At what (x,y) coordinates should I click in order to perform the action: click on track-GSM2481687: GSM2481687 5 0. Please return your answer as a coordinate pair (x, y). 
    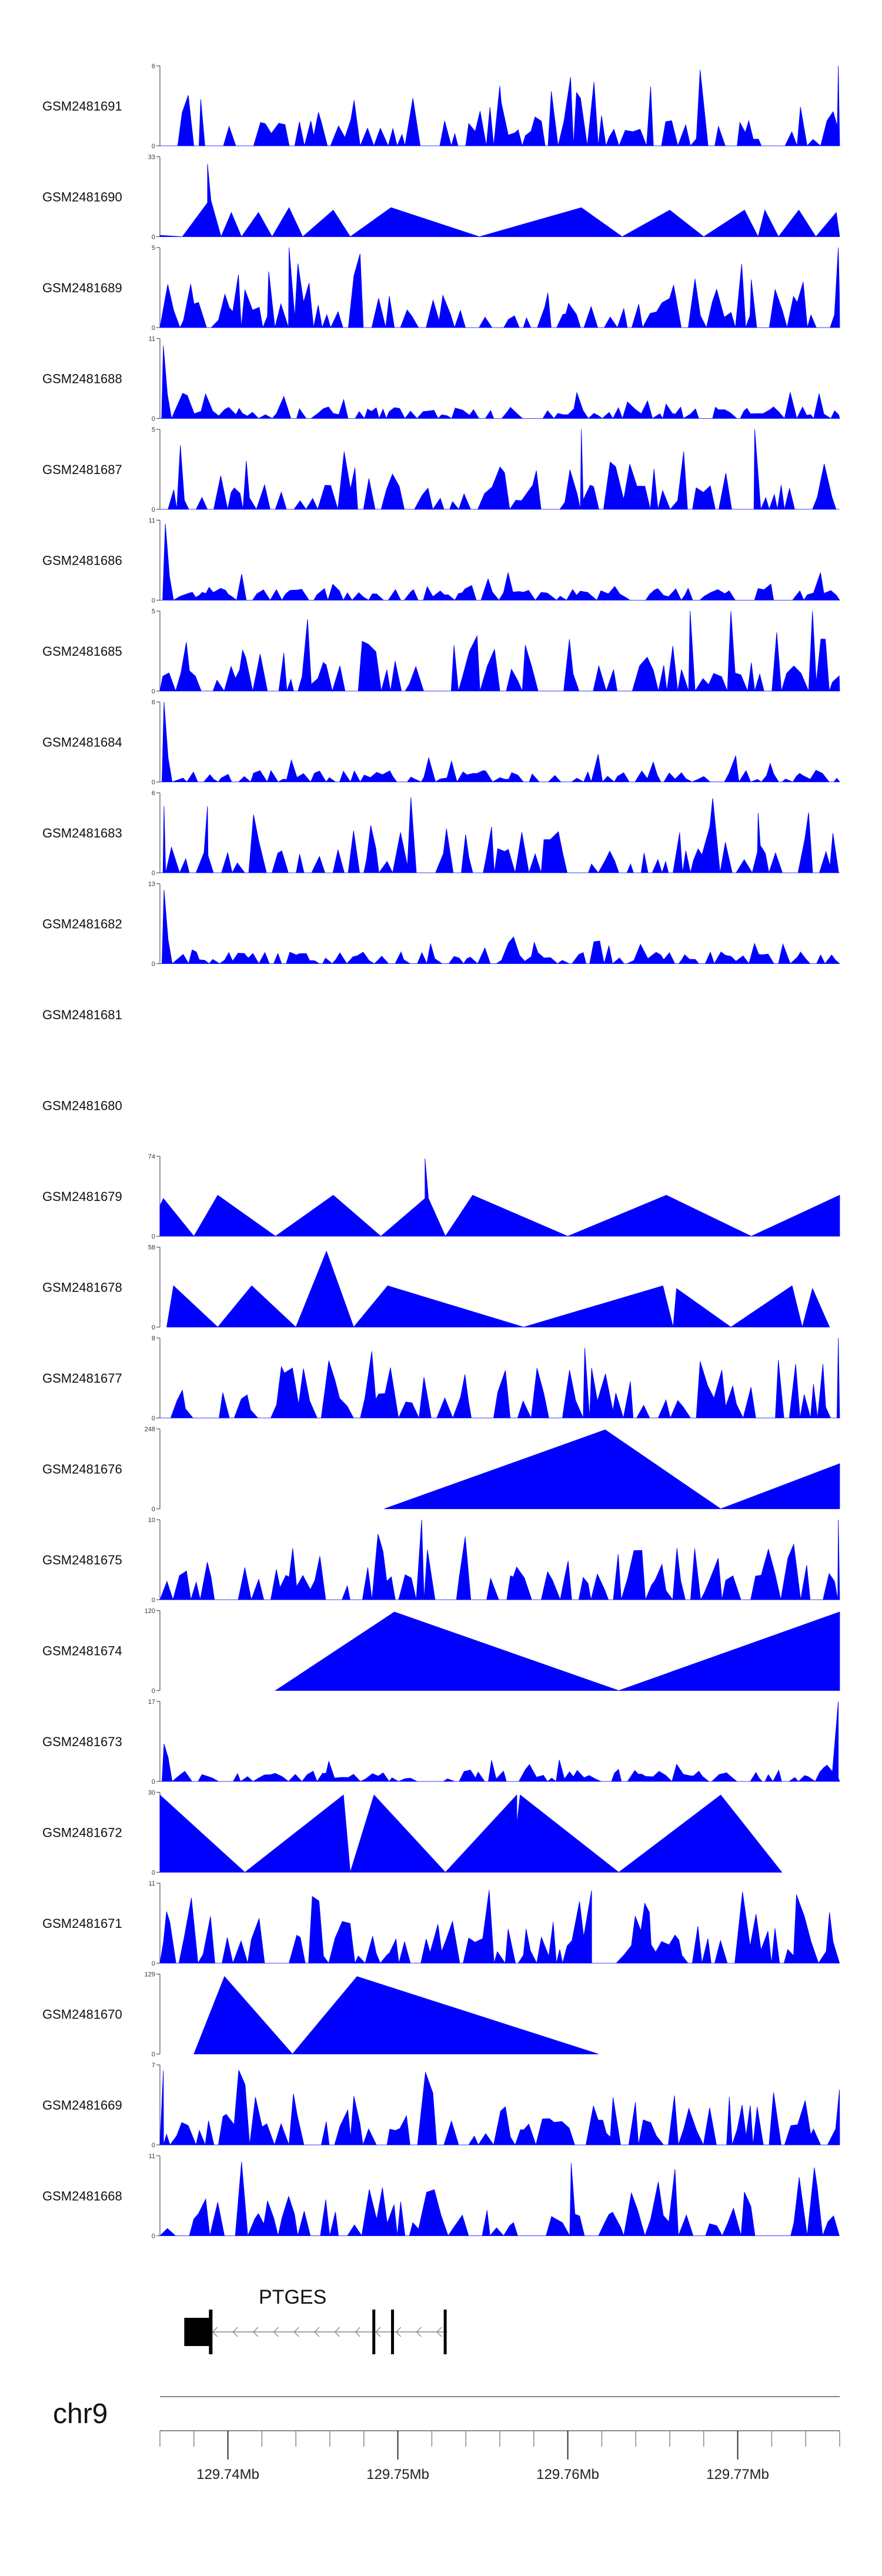
    Looking at the image, I should click on (441, 469).